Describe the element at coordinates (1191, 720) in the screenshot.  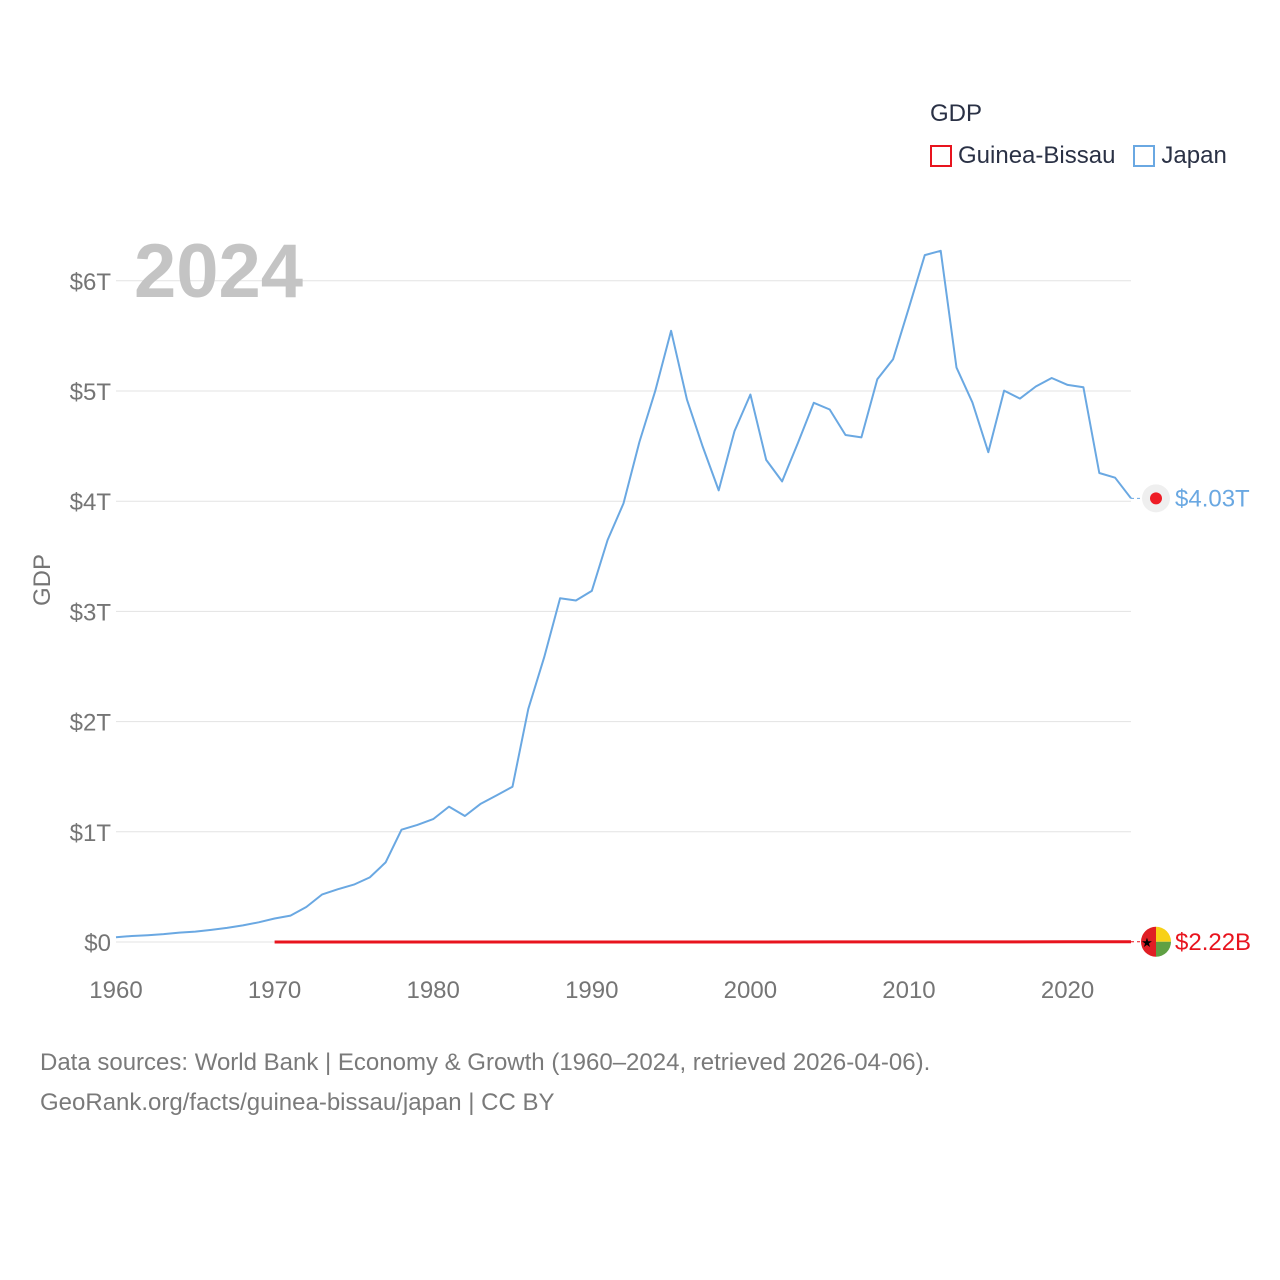
I see `series-end-markers: ★ $2.22B $4.03T` at that location.